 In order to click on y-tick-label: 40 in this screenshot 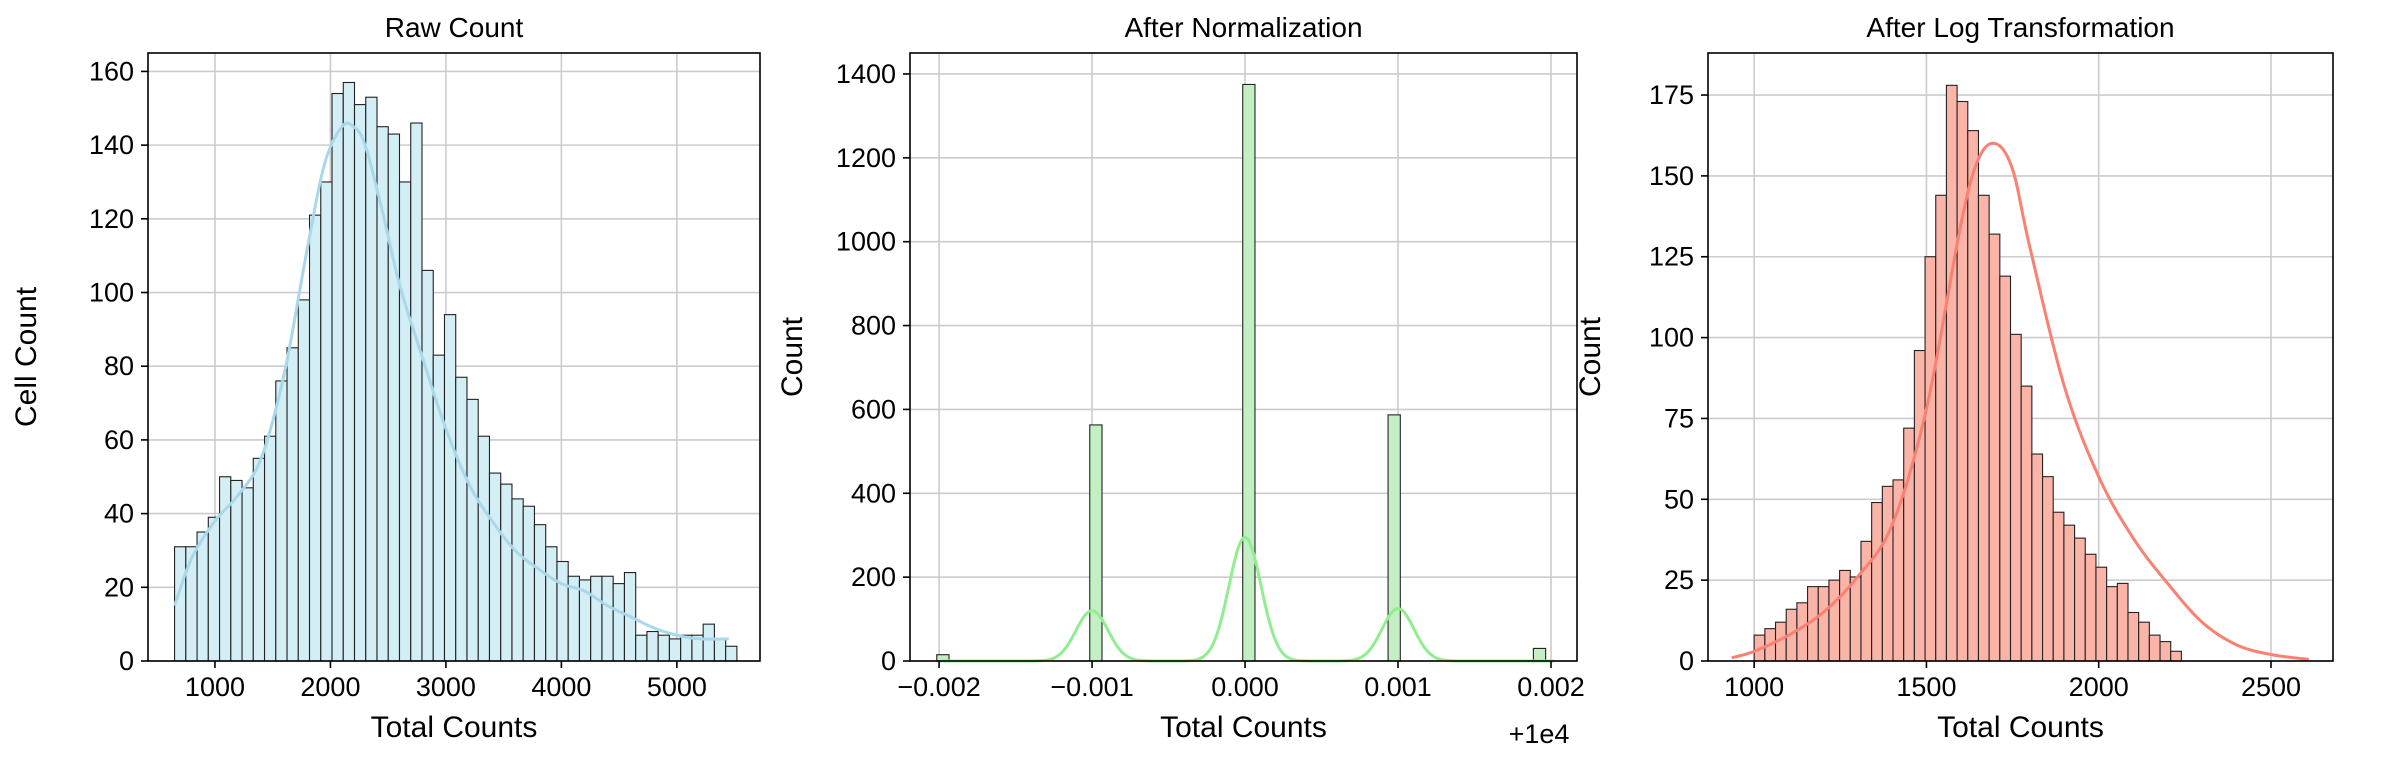, I will do `click(119, 514)`.